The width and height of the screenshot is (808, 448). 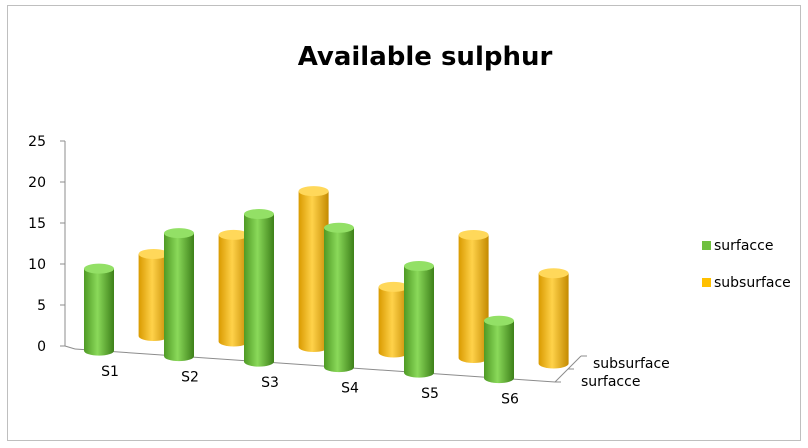 What do you see at coordinates (706, 245) in the screenshot?
I see `legend-swatch-surfacce` at bounding box center [706, 245].